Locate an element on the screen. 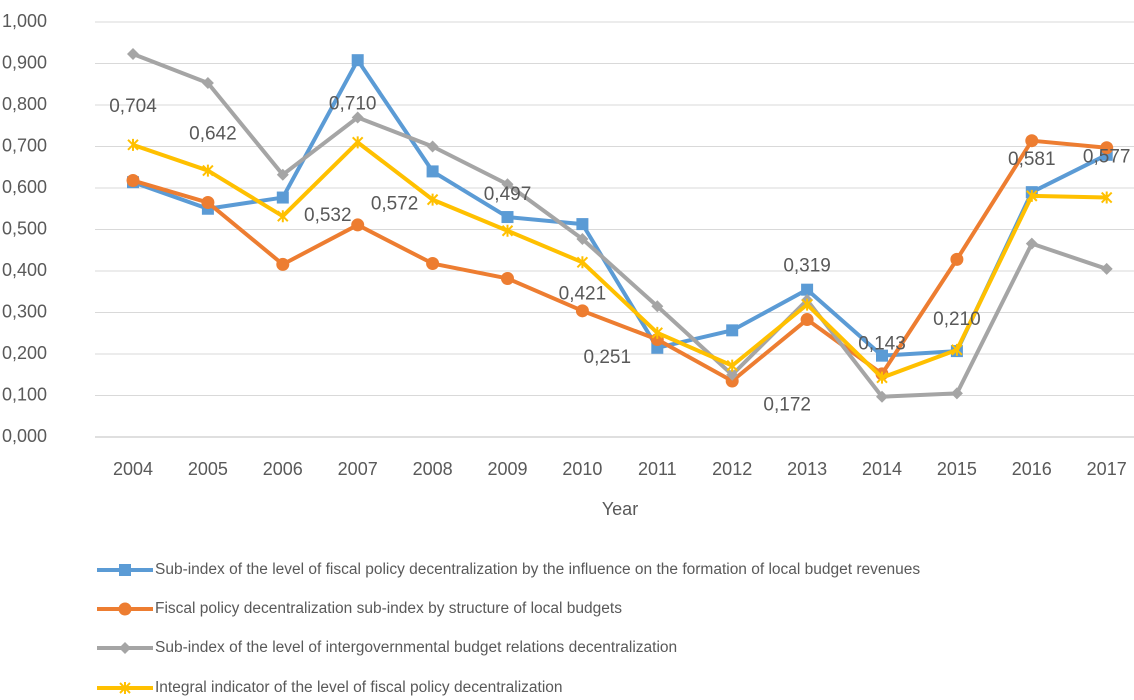  x-tick-label: 2008 is located at coordinates (433, 469).